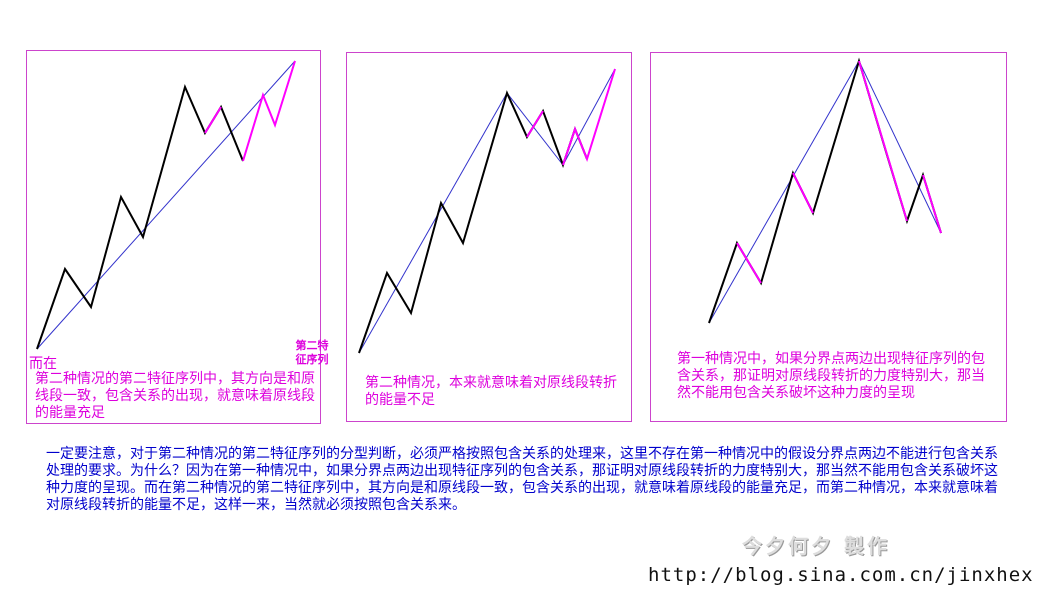  Describe the element at coordinates (883, 141) in the screenshot. I see `feature-strokes-c` at that location.